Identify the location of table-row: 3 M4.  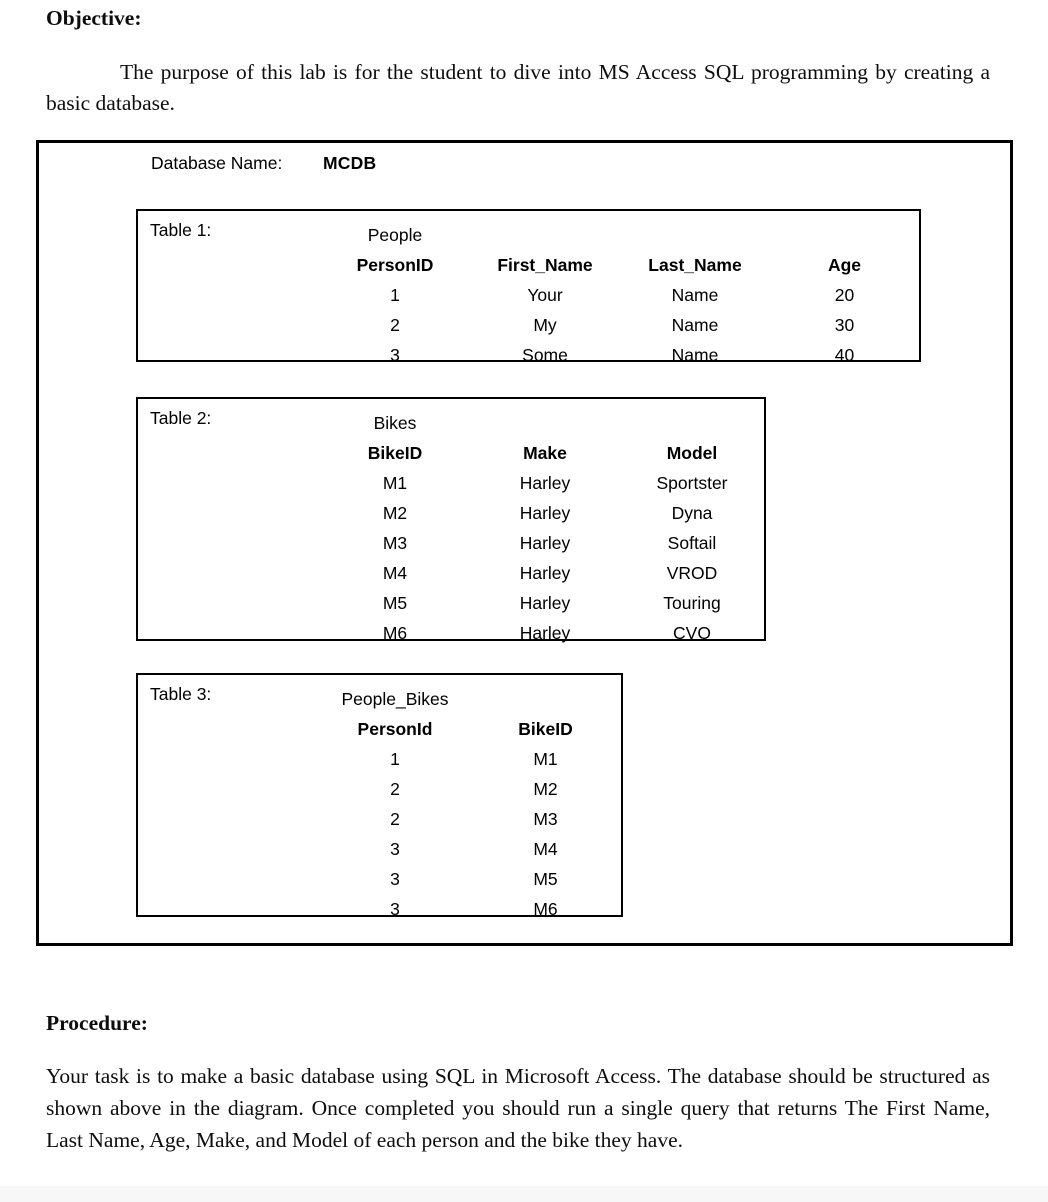
(379, 849).